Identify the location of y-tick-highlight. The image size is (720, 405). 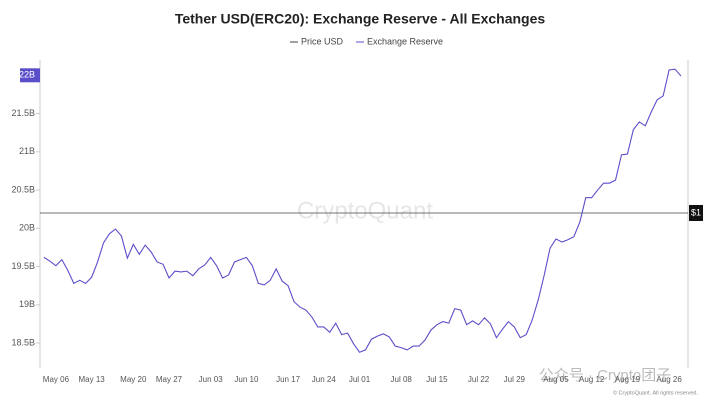
(30, 75).